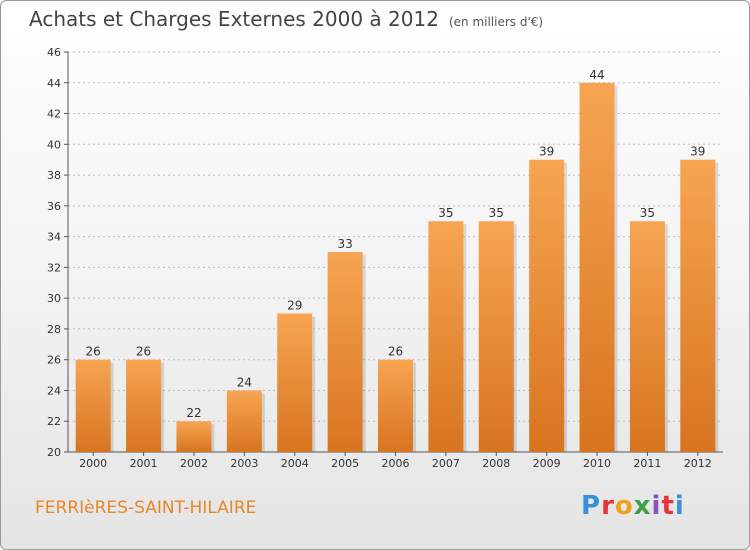 The width and height of the screenshot is (750, 550). I want to click on y-tick-label: 46, so click(54, 52).